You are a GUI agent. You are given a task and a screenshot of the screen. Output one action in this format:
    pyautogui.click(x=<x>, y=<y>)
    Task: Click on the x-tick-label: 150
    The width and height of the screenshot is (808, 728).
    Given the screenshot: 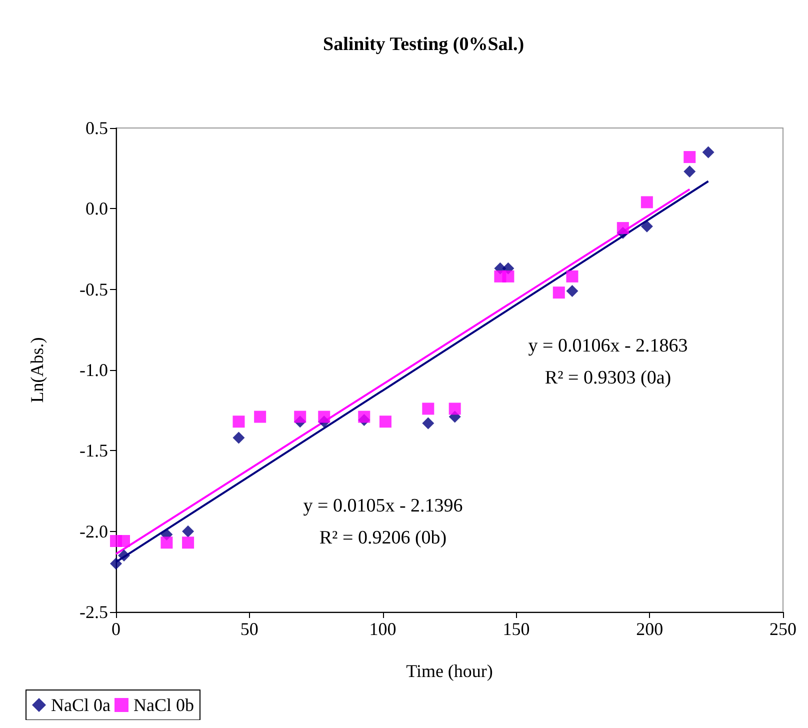 What is the action you would take?
    pyautogui.click(x=516, y=629)
    